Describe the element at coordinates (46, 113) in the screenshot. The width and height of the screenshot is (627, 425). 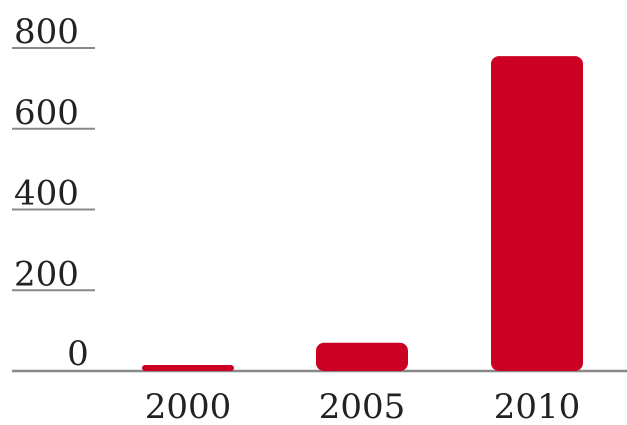
I see `y-tick-label-600: 600` at that location.